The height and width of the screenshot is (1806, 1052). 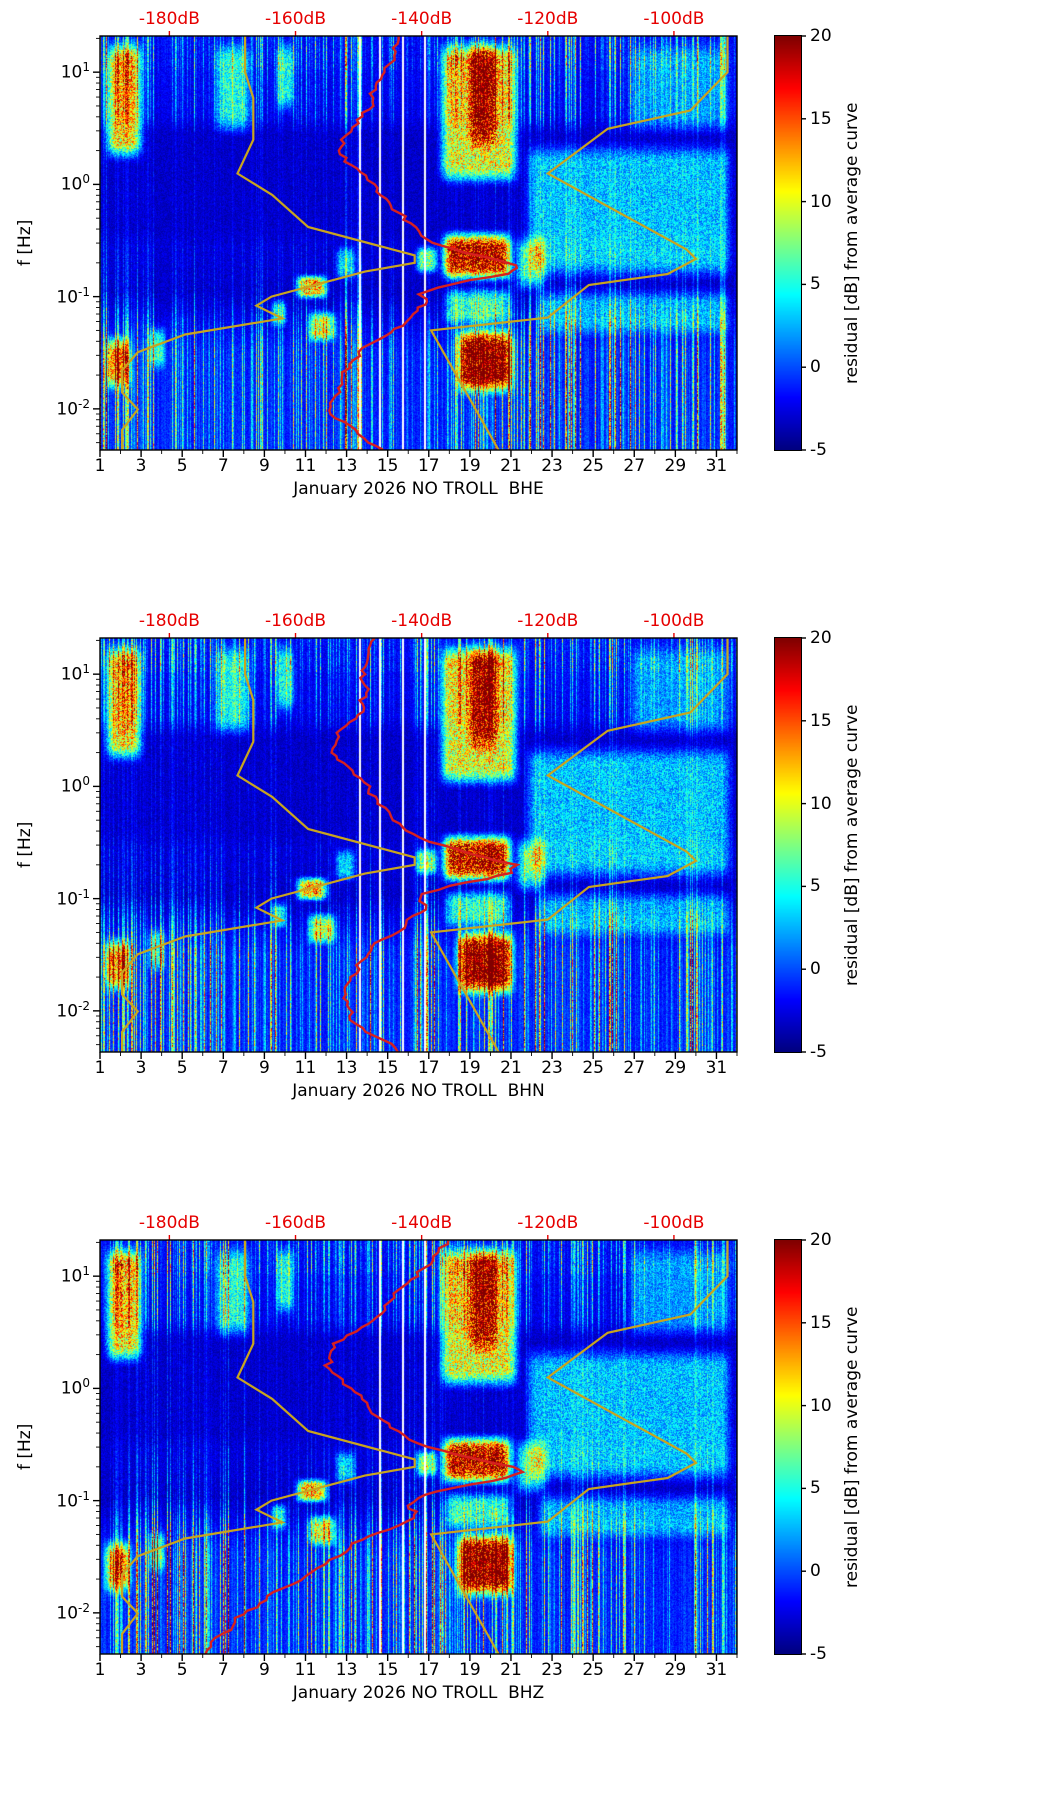 What do you see at coordinates (418, 1693) in the screenshot?
I see `panel-title: January 2026 NO TROLL BHZ` at bounding box center [418, 1693].